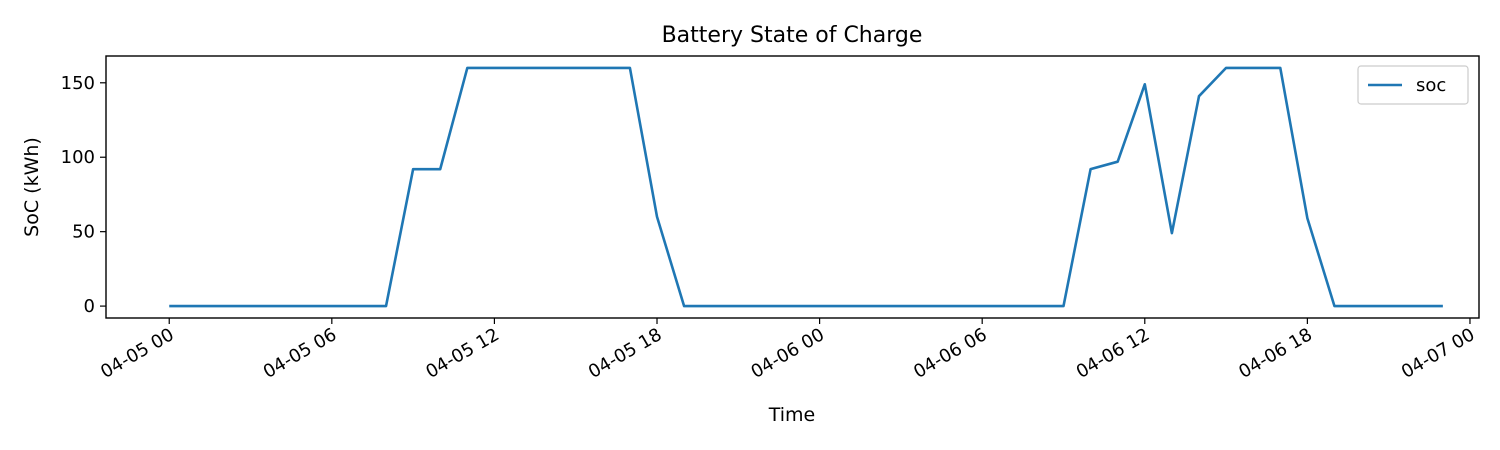 The height and width of the screenshot is (450, 1500). I want to click on y-tick-label: 0, so click(89, 306).